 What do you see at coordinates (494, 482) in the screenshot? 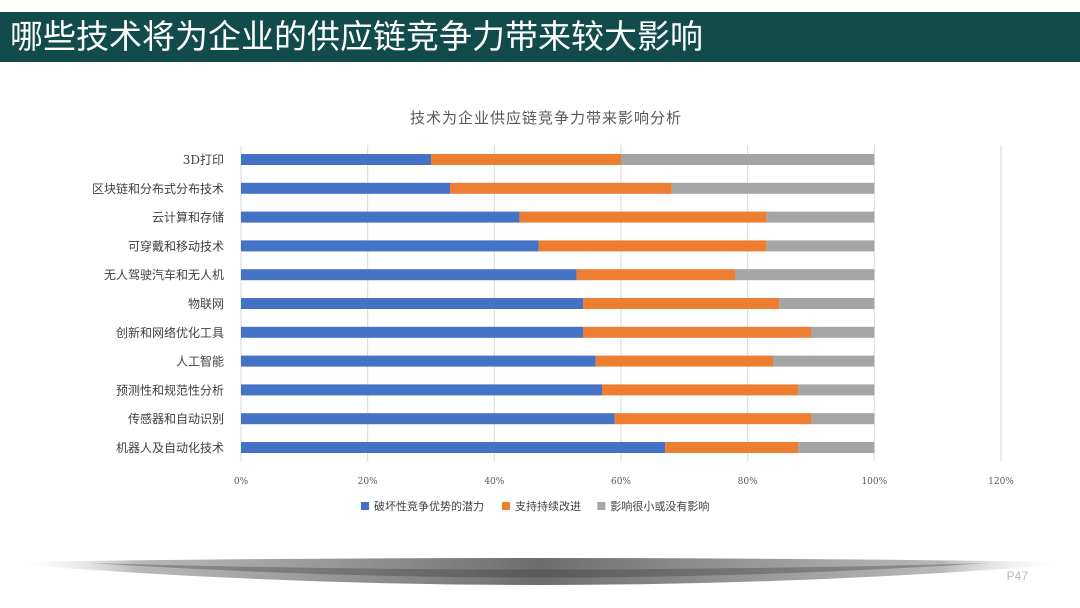
I see `x-tick-label: 40%` at bounding box center [494, 482].